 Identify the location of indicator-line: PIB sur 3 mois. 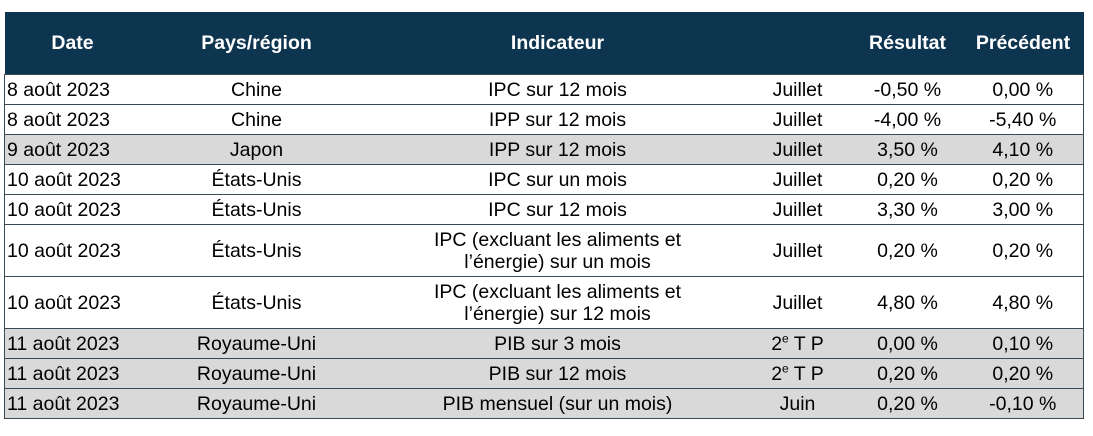
(557, 343).